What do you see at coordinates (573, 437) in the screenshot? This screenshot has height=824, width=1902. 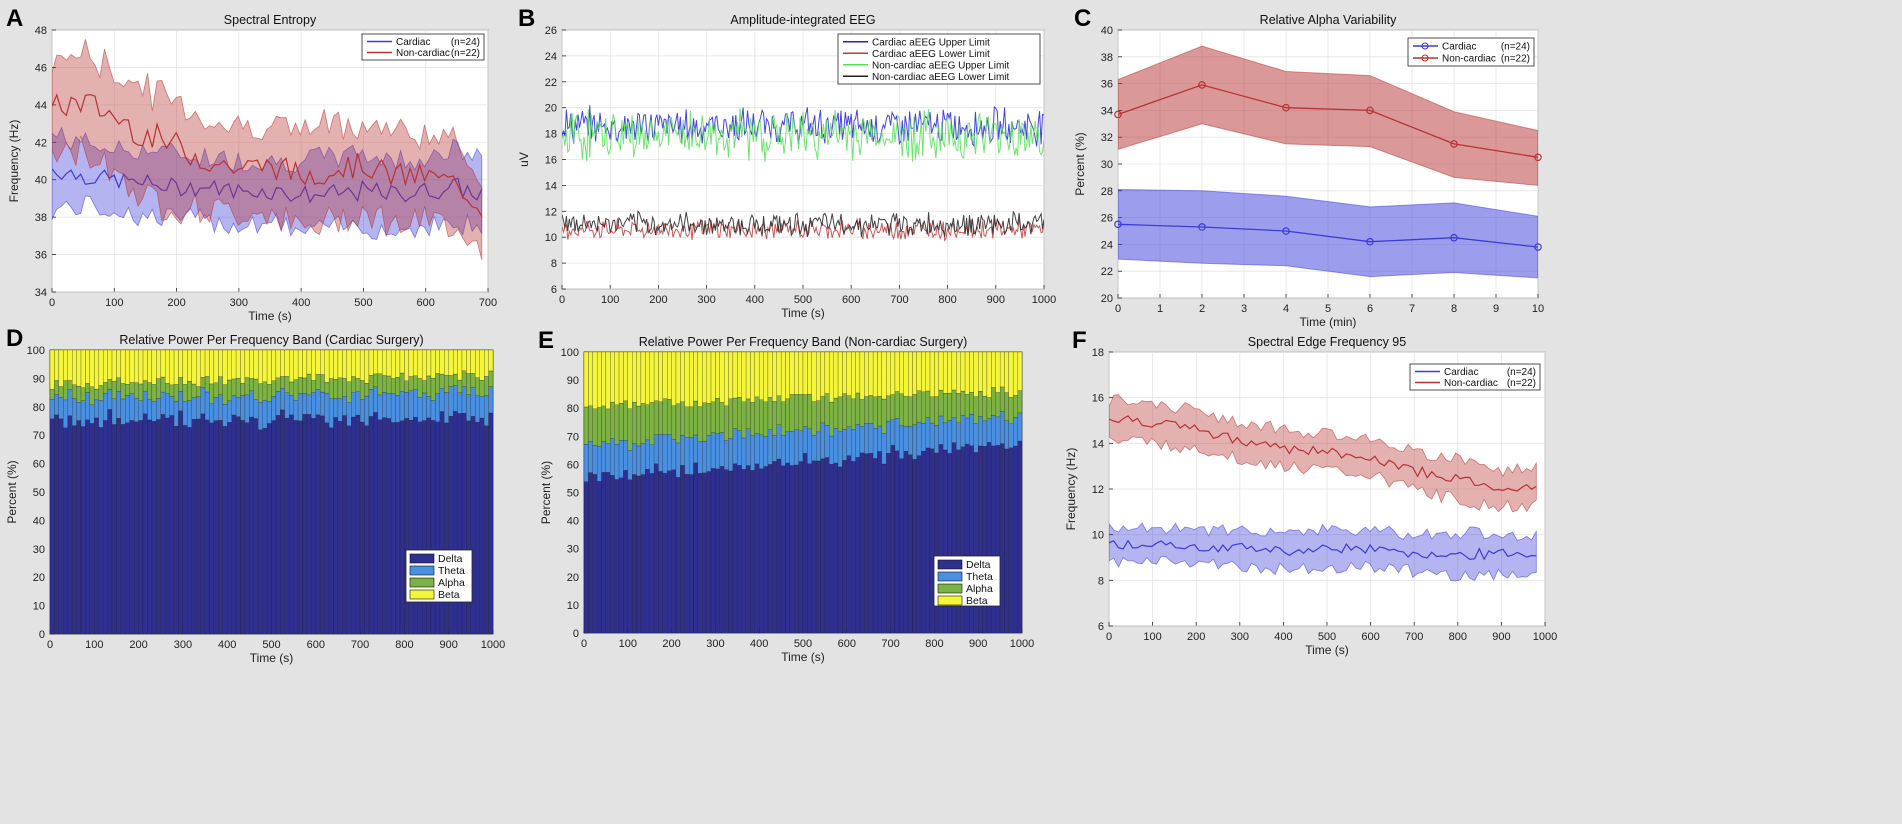 I see `y-tick-label: 70` at bounding box center [573, 437].